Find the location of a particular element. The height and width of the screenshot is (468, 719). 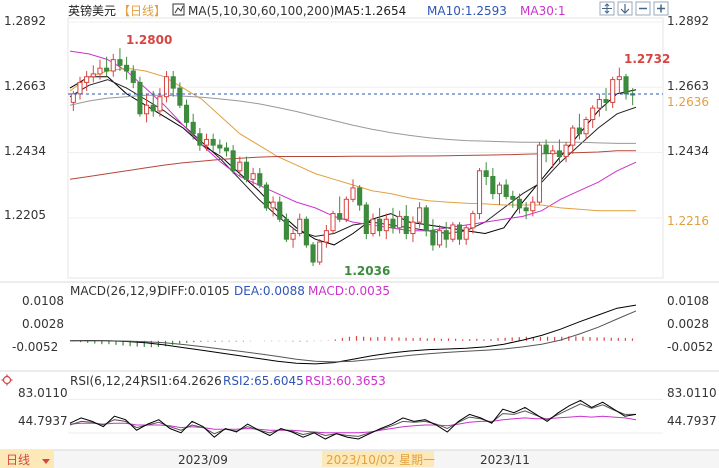

arrow-down-icon is located at coordinates (625, 8).